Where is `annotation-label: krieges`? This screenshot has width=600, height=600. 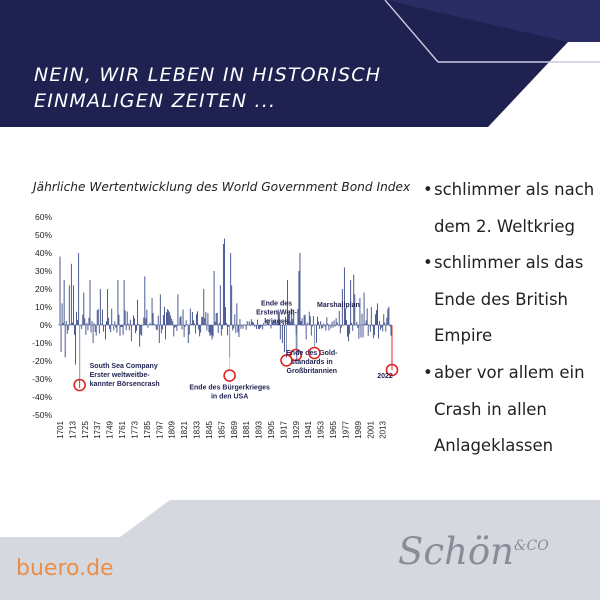 annotation-label: krieges is located at coordinates (276, 321).